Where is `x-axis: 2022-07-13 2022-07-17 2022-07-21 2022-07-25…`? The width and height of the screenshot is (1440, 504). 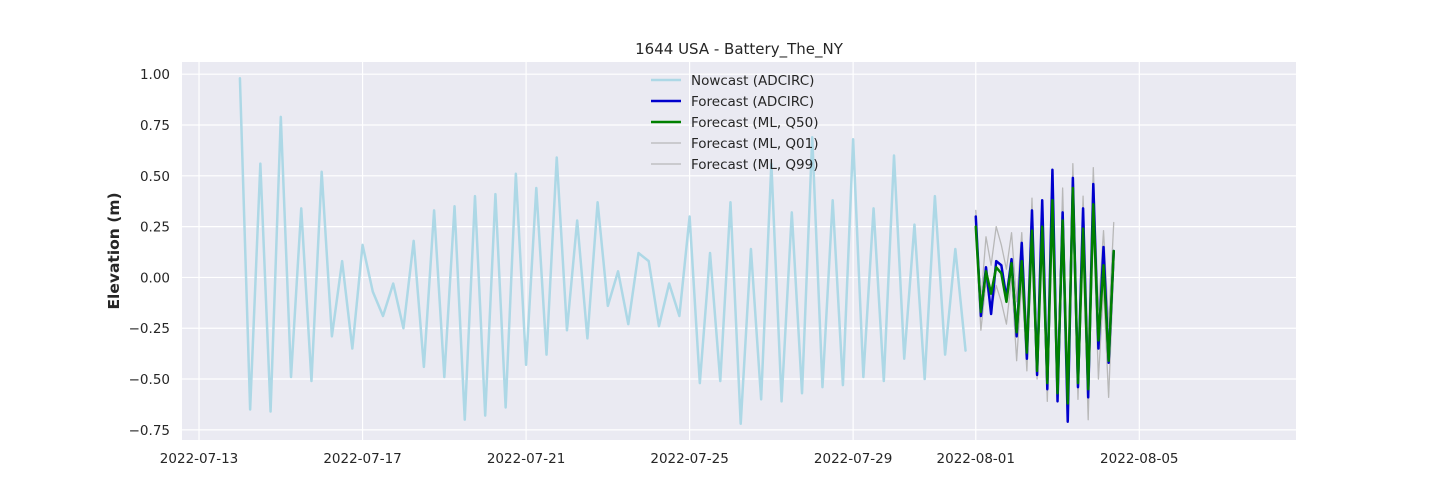
x-axis: 2022-07-13 2022-07-17 2022-07-21 2022-07-25… is located at coordinates (669, 459).